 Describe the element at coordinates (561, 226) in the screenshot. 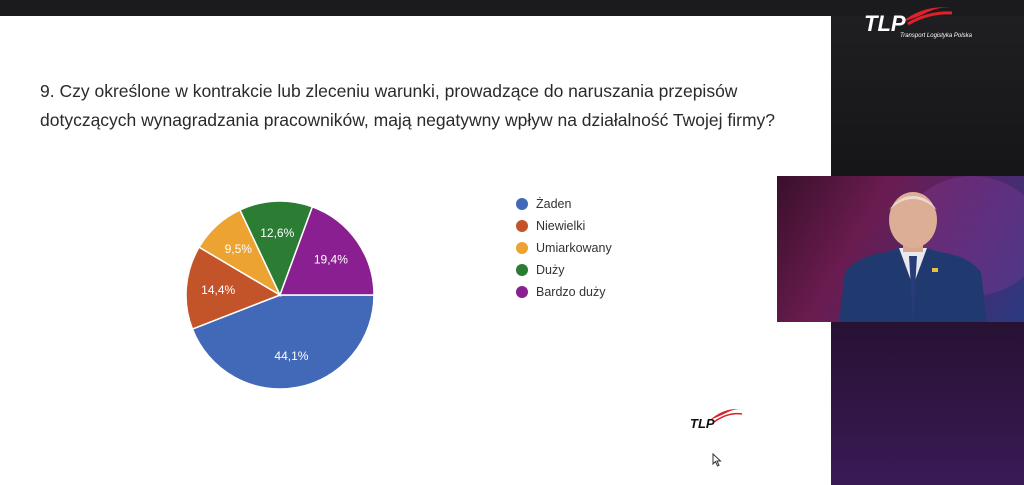

I see `legend-label: Niewielki` at that location.